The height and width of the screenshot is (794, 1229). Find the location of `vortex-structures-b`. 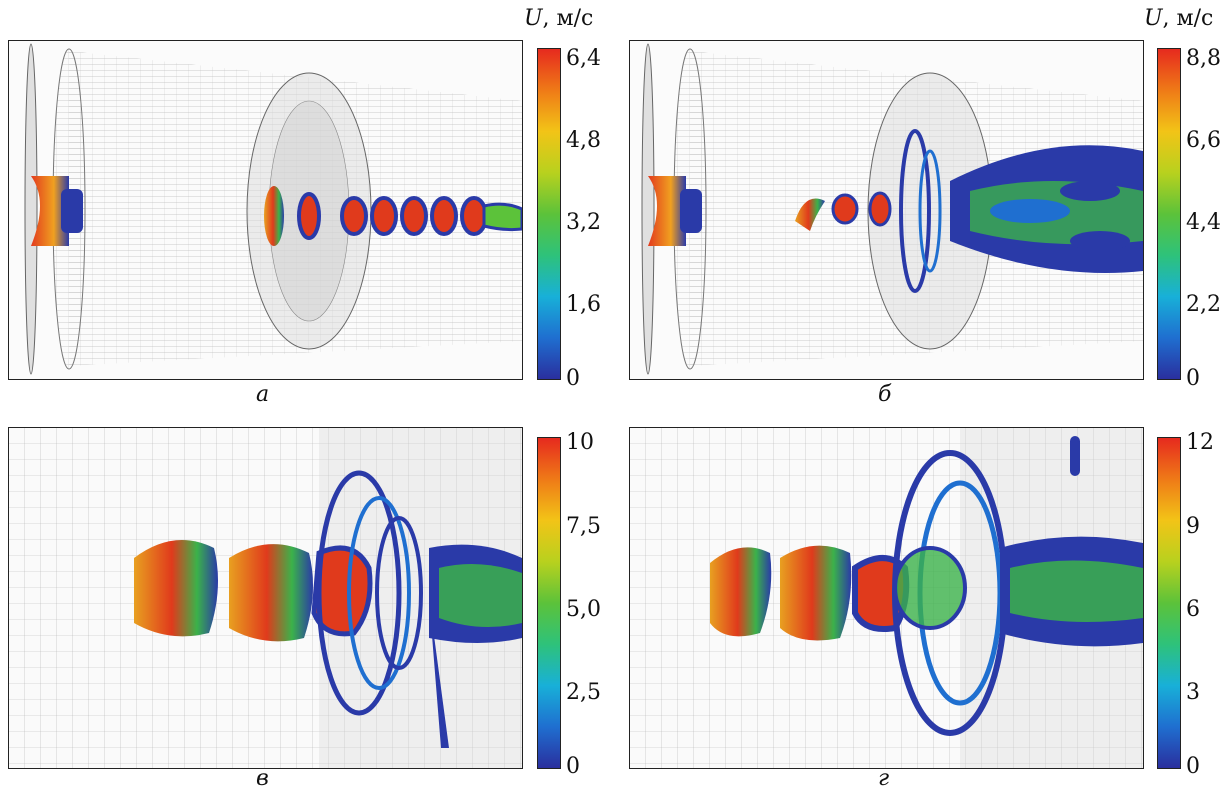

vortex-structures-b is located at coordinates (969, 211).